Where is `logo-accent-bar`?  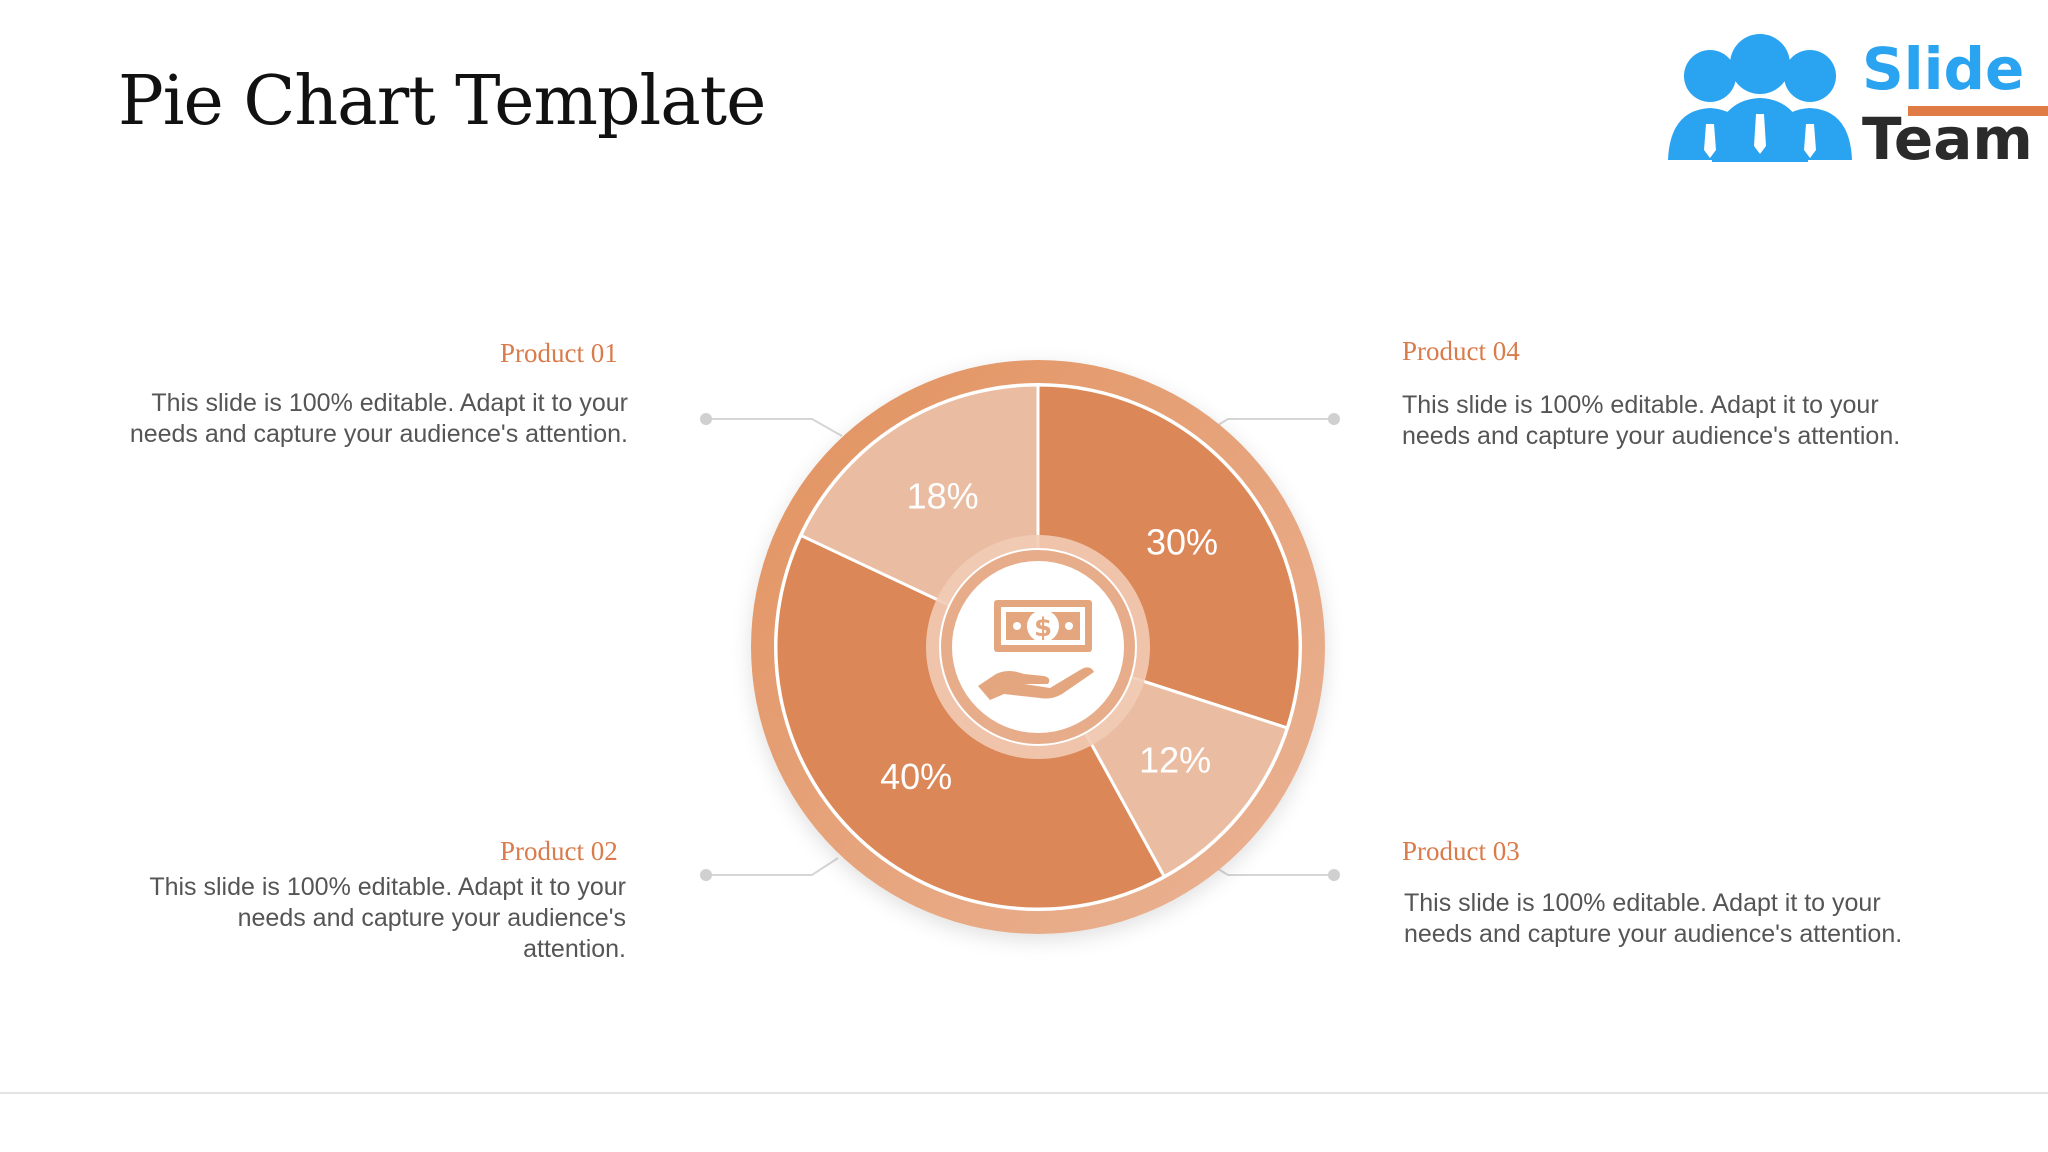
logo-accent-bar is located at coordinates (1978, 111).